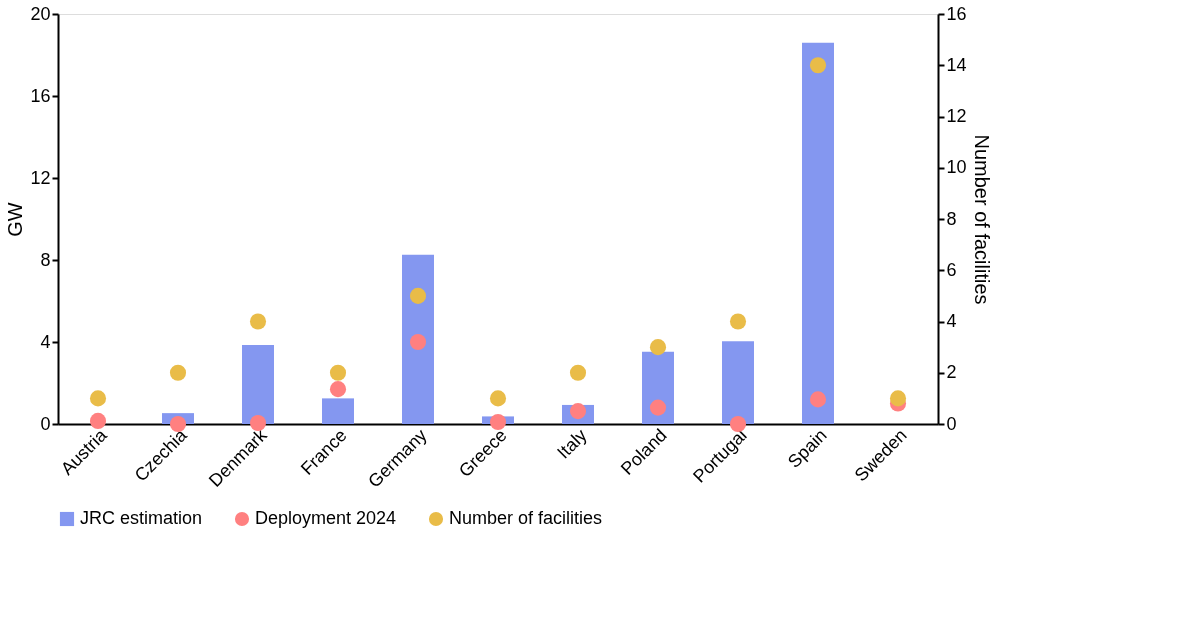  Describe the element at coordinates (40, 13) in the screenshot. I see `y-tick-label: 20` at that location.